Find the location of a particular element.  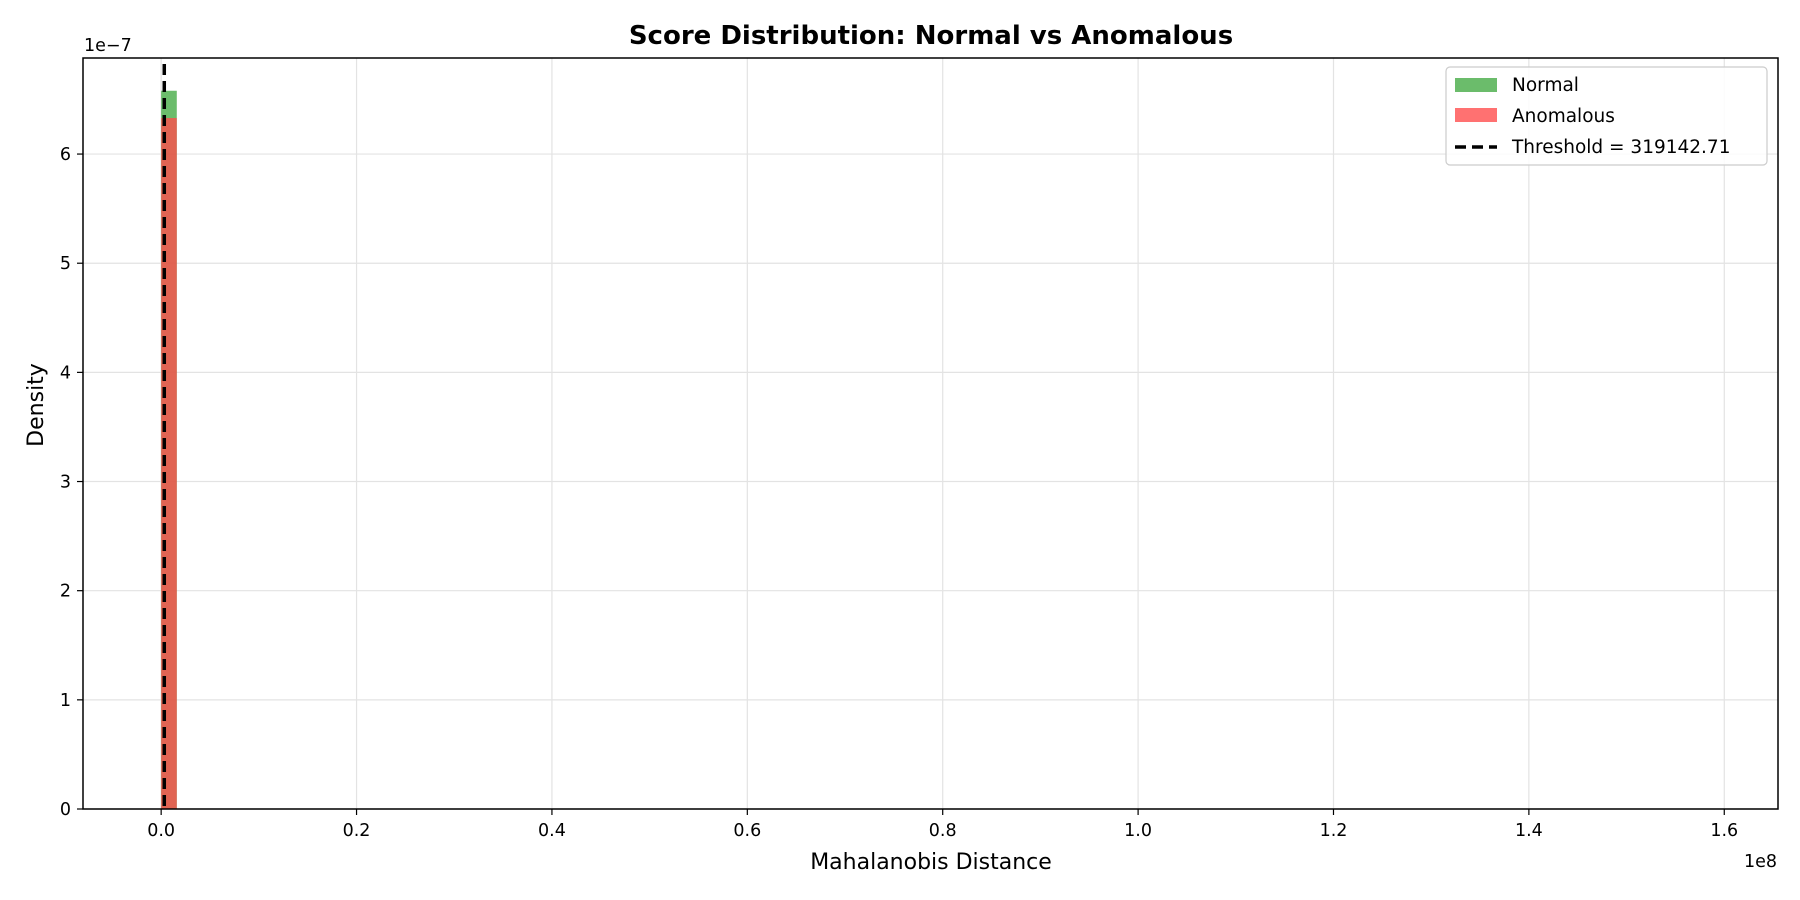

x-tick-label: 1.2 is located at coordinates (1334, 831).